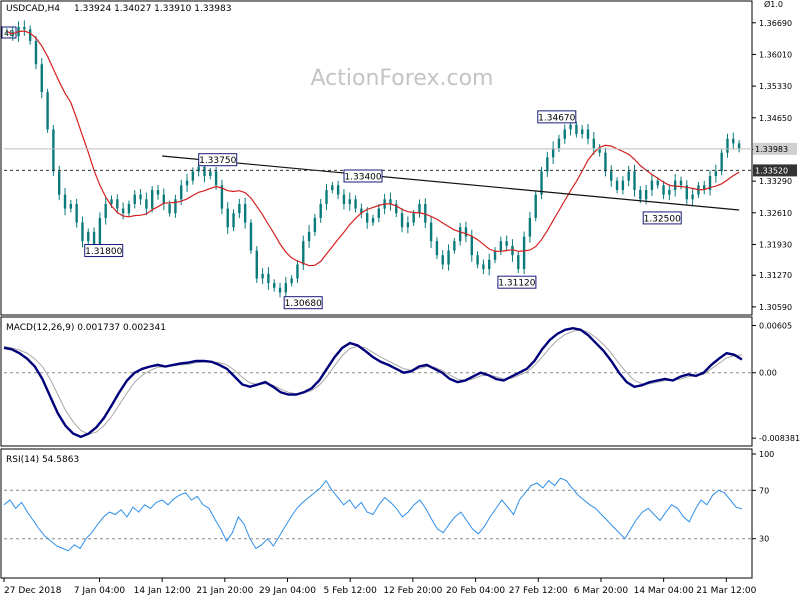 The height and width of the screenshot is (604, 800). I want to click on annotation-label: 1.32500, so click(662, 219).